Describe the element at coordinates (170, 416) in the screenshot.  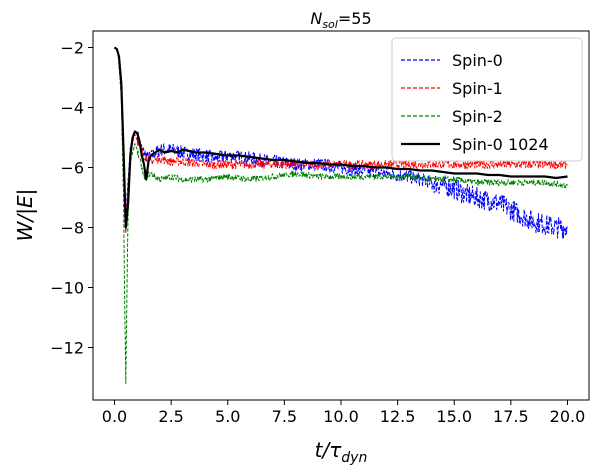
I see `x-tick-label: 2.5` at that location.